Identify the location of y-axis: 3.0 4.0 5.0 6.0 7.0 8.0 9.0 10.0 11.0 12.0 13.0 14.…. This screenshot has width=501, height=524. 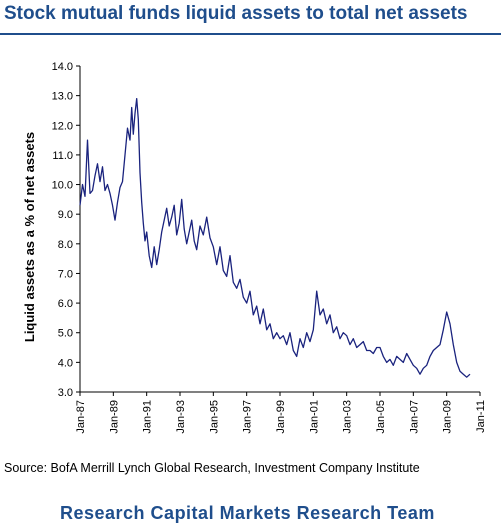
(66, 230).